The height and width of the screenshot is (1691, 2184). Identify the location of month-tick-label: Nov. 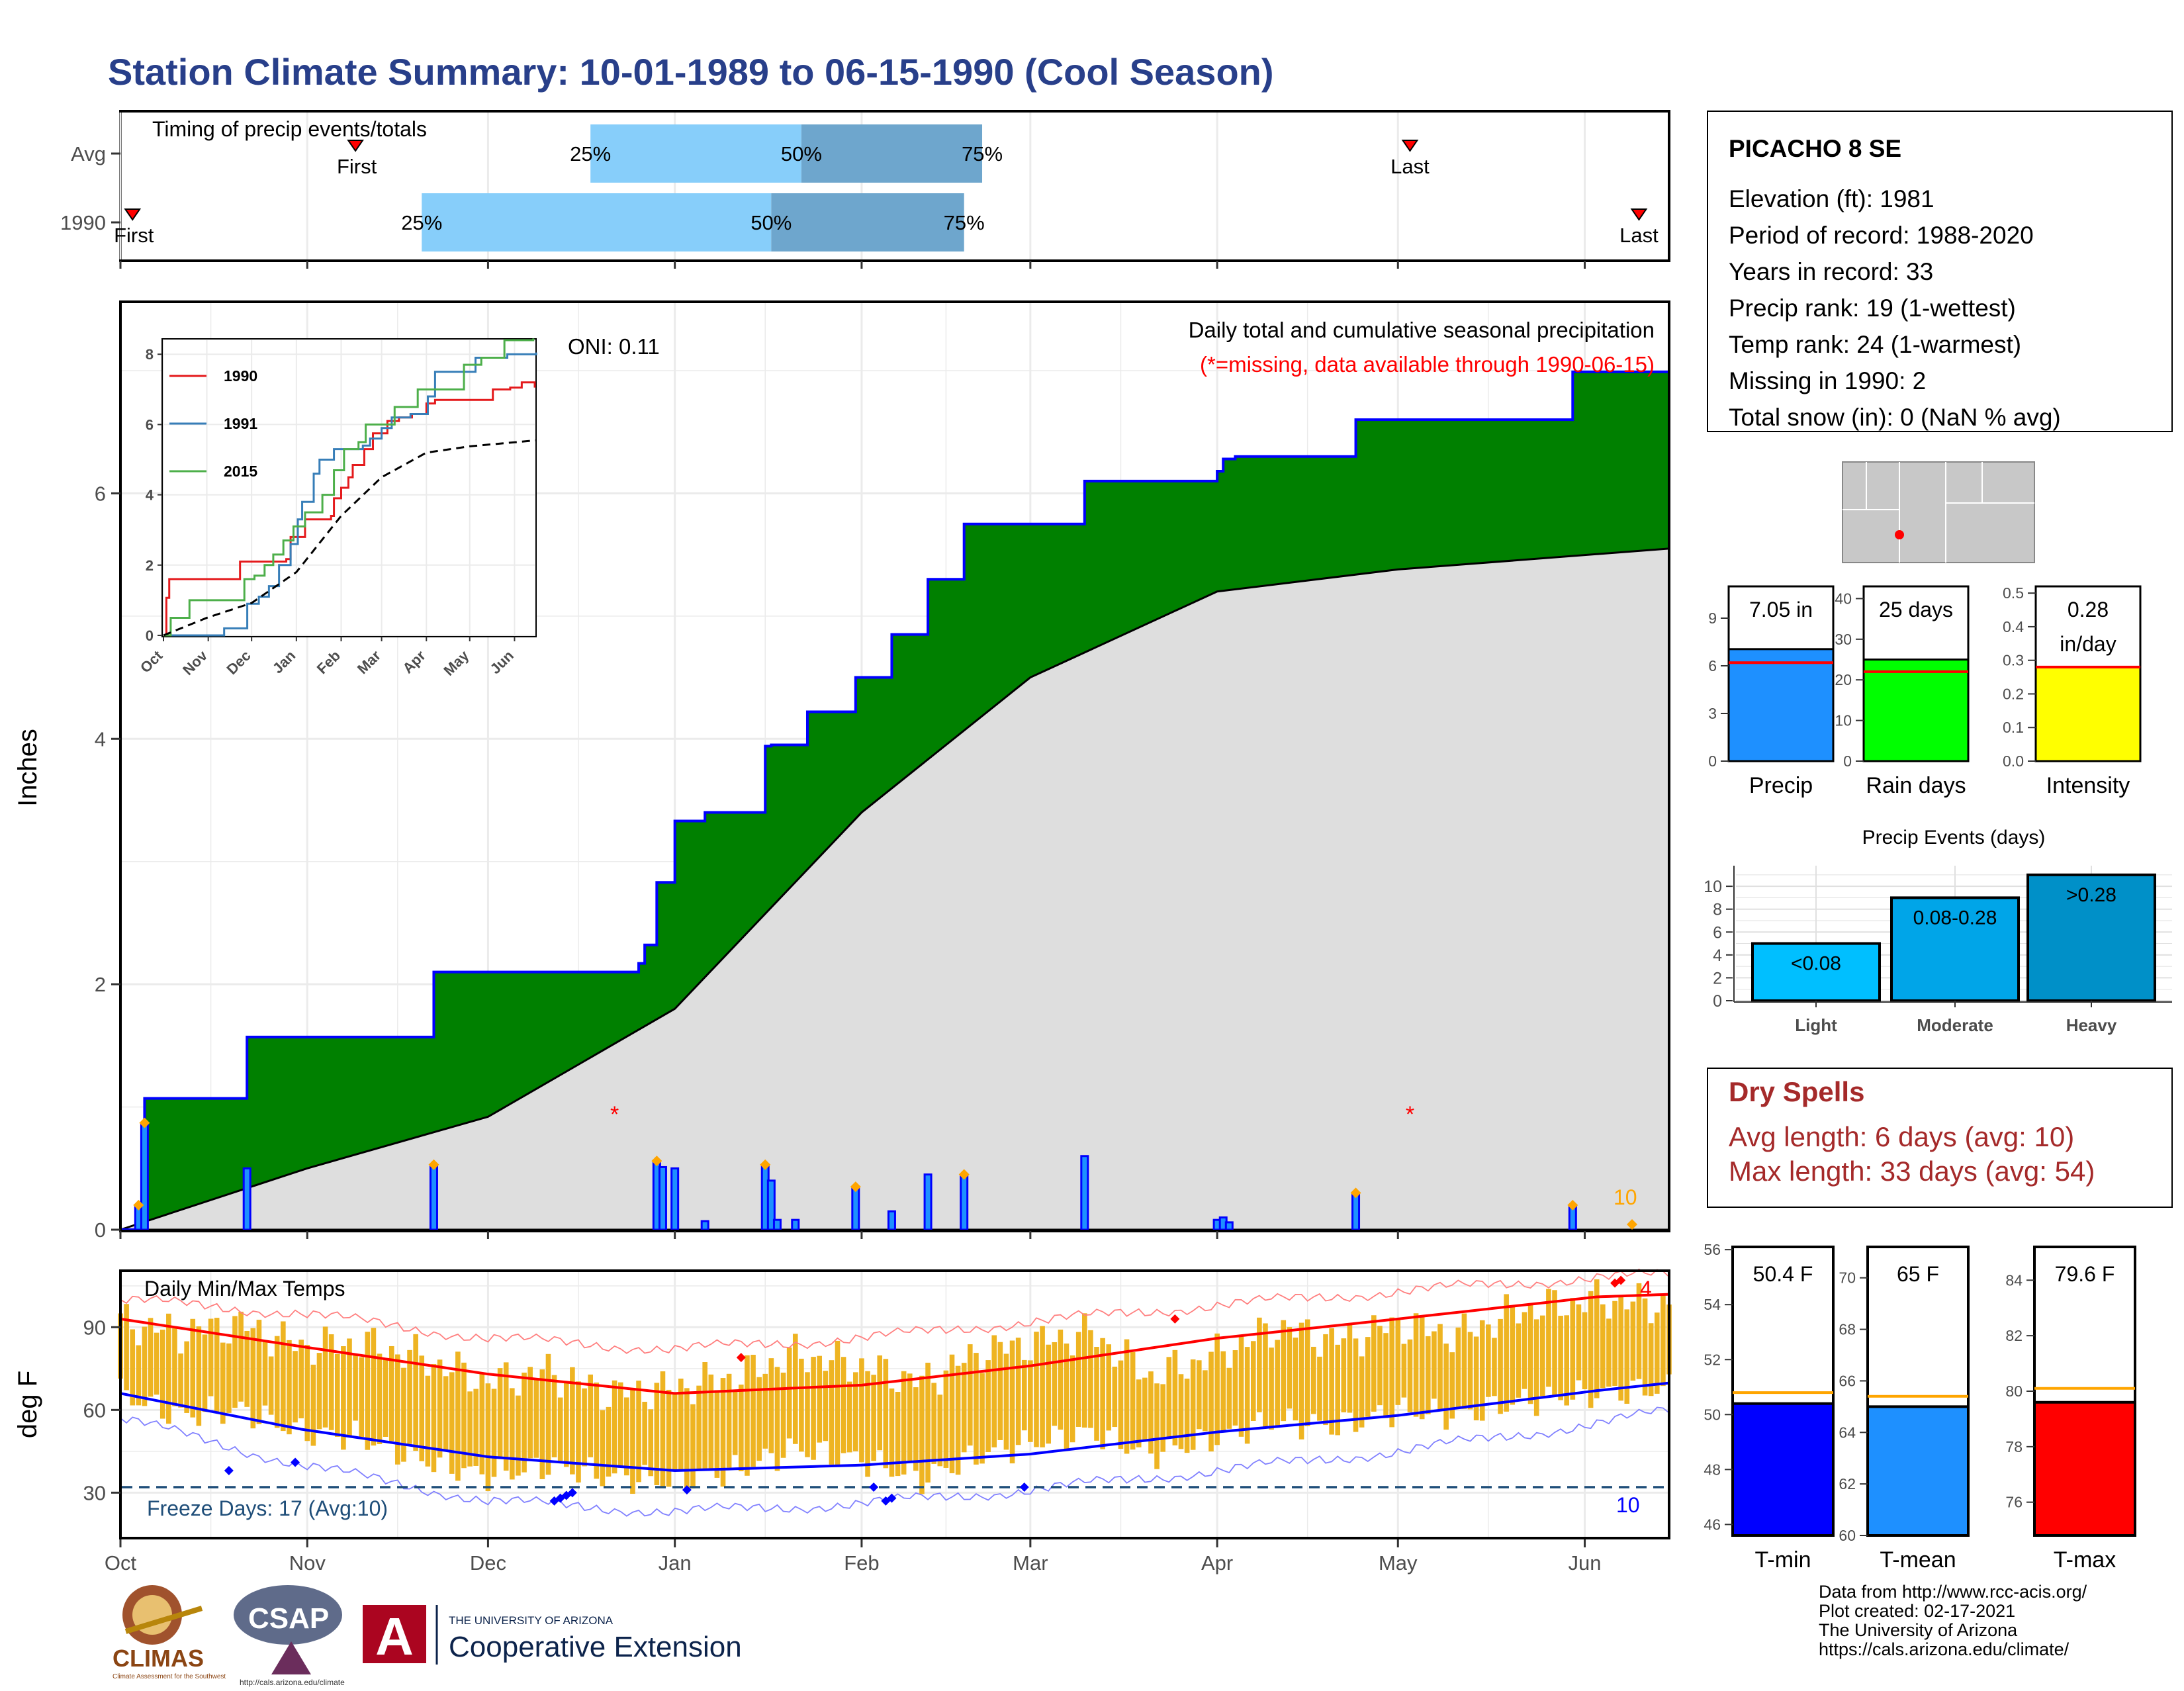
(307, 1563).